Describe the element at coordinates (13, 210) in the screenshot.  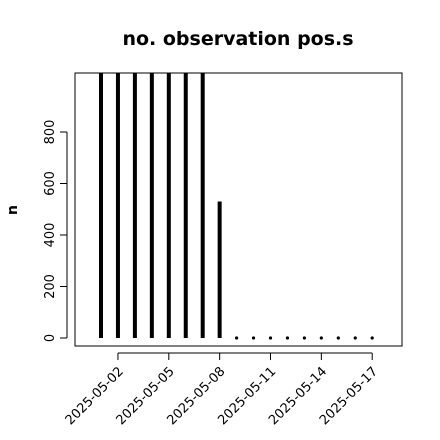
I see `y-axis-label: n` at that location.